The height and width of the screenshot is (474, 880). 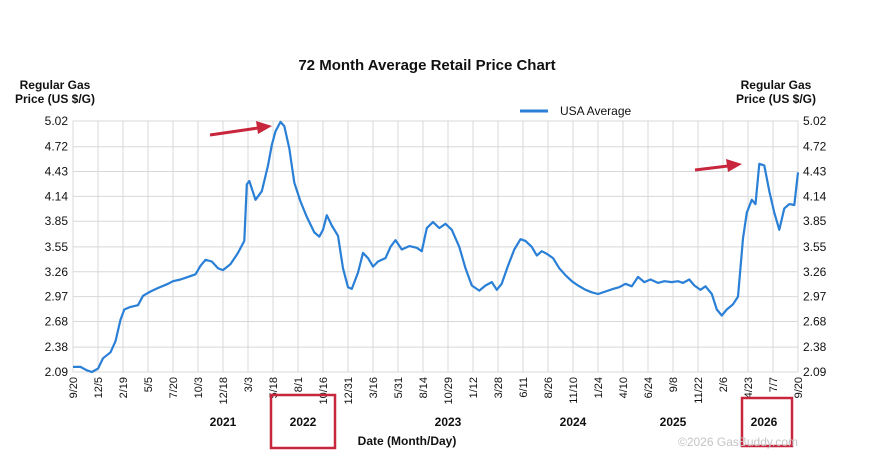 What do you see at coordinates (57, 321) in the screenshot?
I see `y-tick-label-left: 2.68` at bounding box center [57, 321].